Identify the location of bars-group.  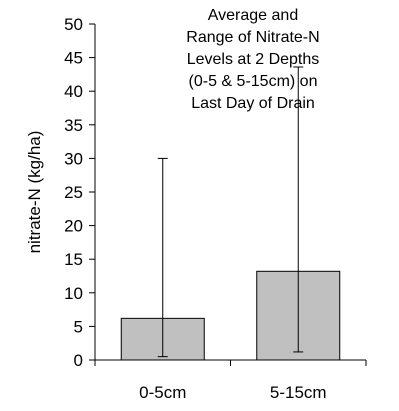
(230, 315).